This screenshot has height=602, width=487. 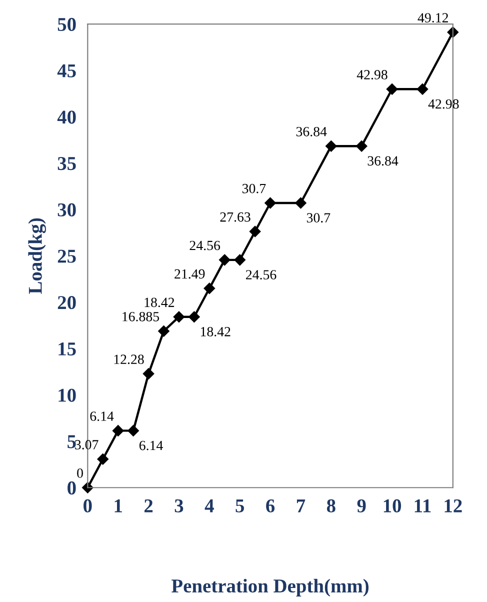 I want to click on data-label: 49.12, so click(x=433, y=18).